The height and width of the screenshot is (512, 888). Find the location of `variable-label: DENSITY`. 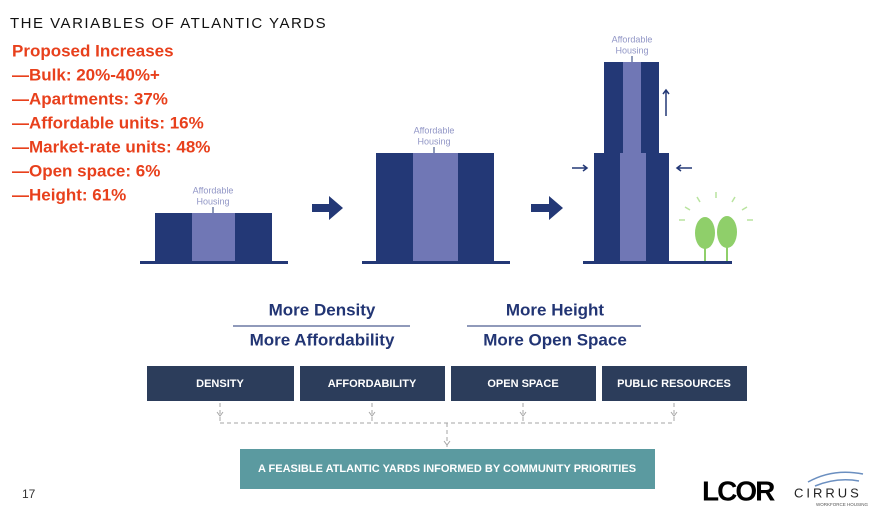

variable-label: DENSITY is located at coordinates (220, 384).